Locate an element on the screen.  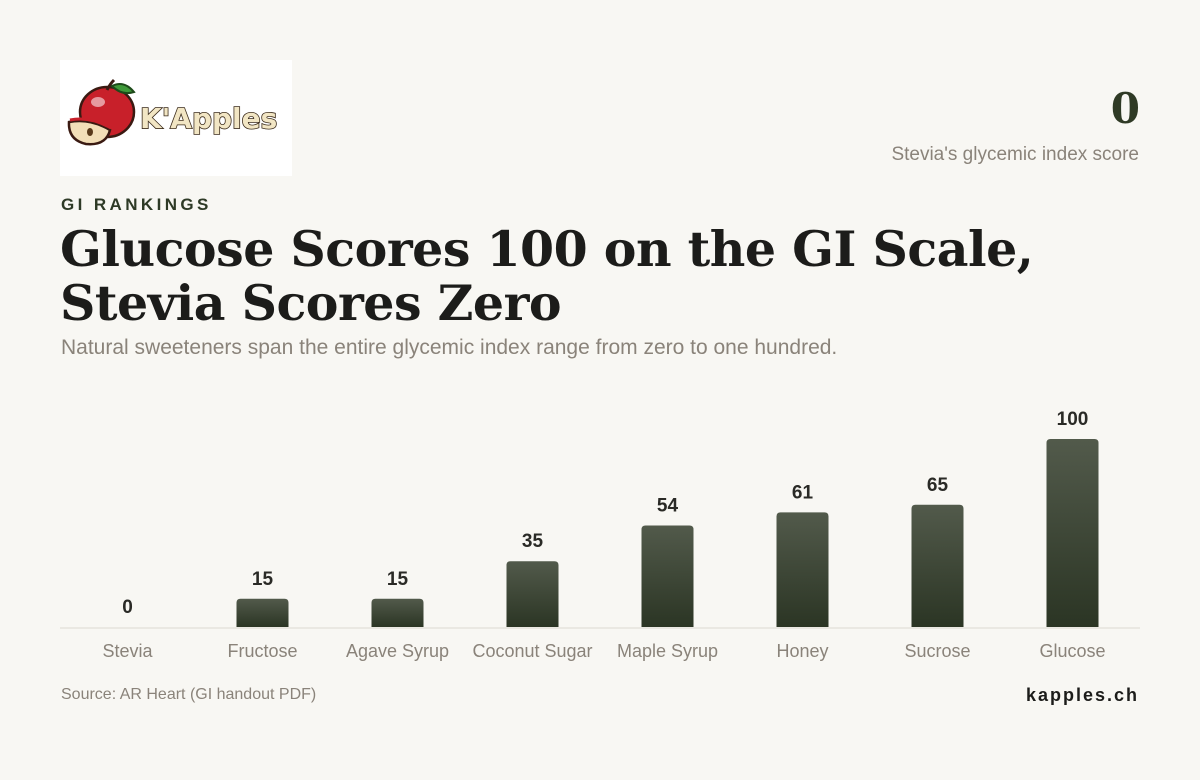
data-label: 61 is located at coordinates (803, 492).